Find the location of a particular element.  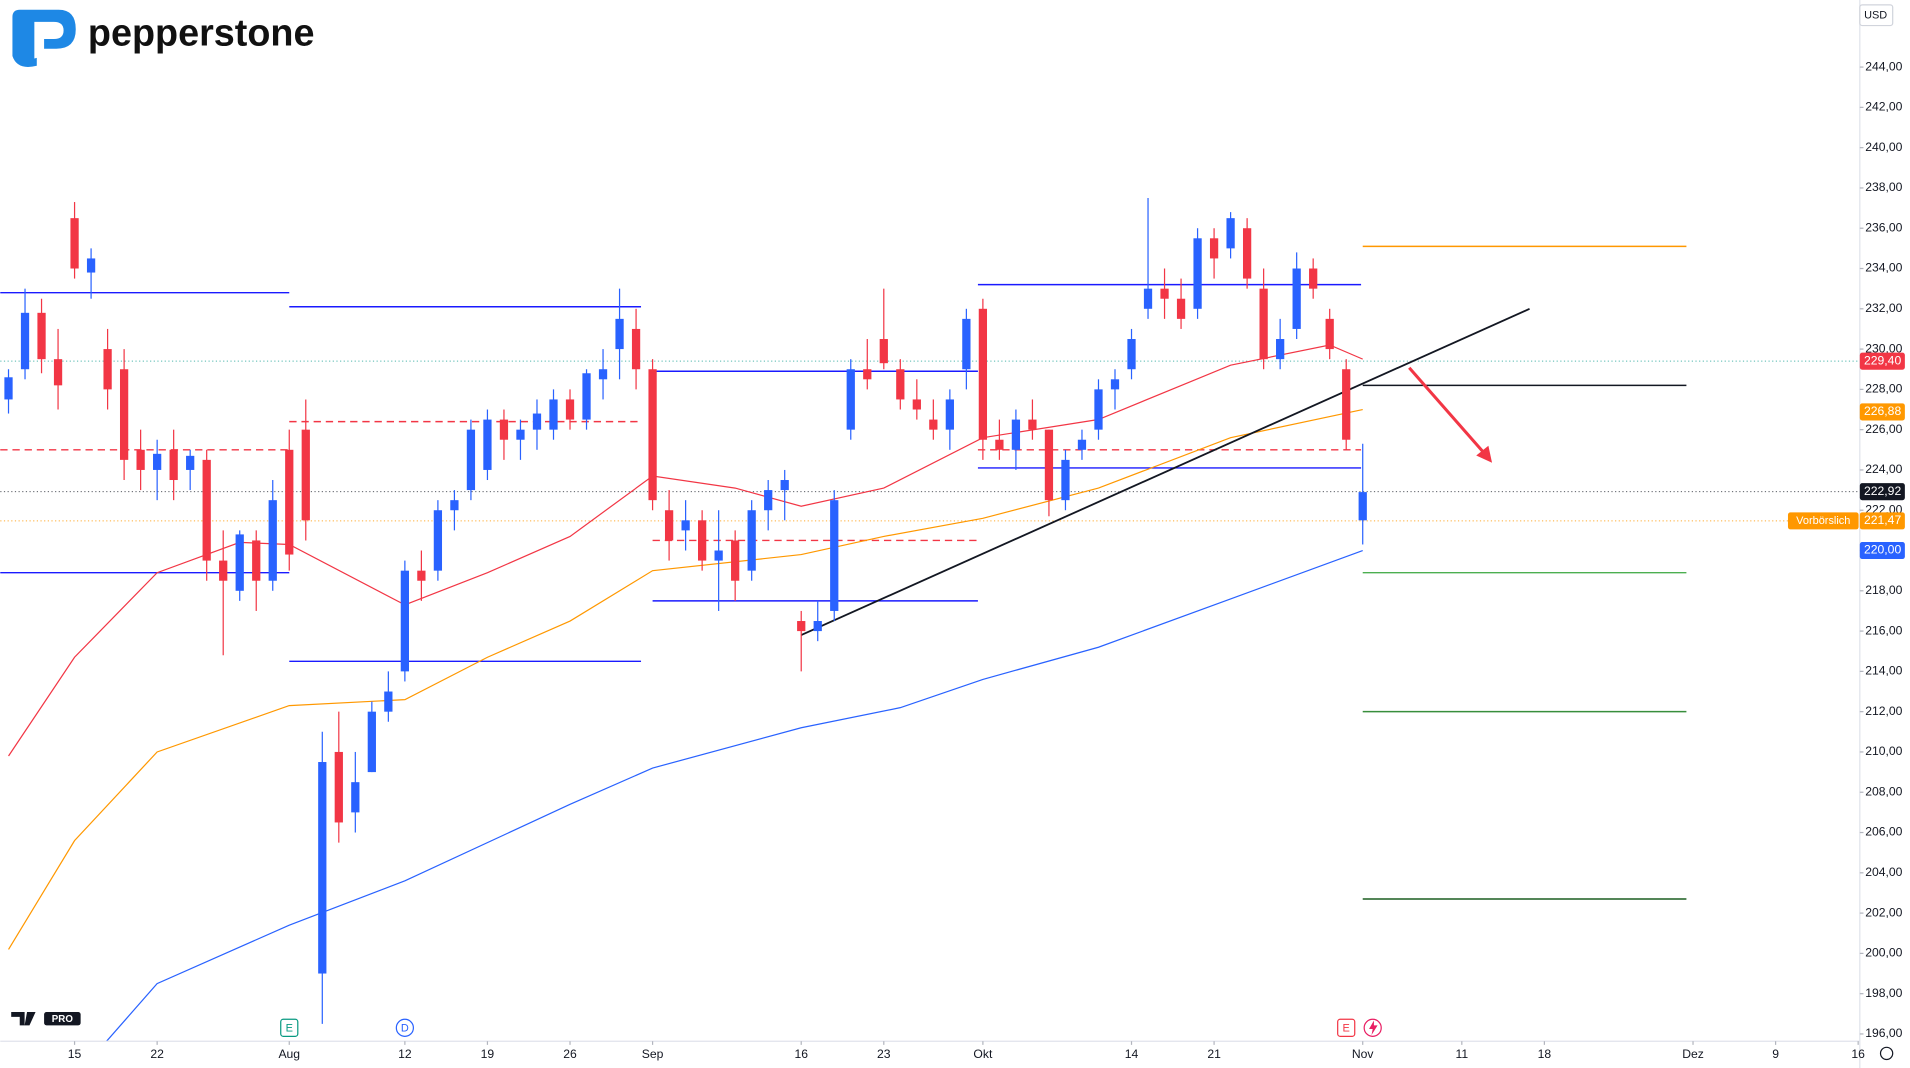

x-tick-label: Okt is located at coordinates (983, 1054).